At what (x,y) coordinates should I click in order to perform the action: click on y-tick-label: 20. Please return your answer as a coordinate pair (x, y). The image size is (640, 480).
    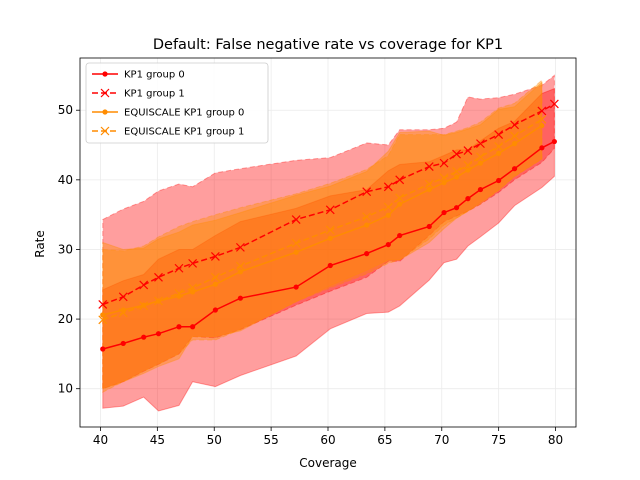
    Looking at the image, I should click on (65, 319).